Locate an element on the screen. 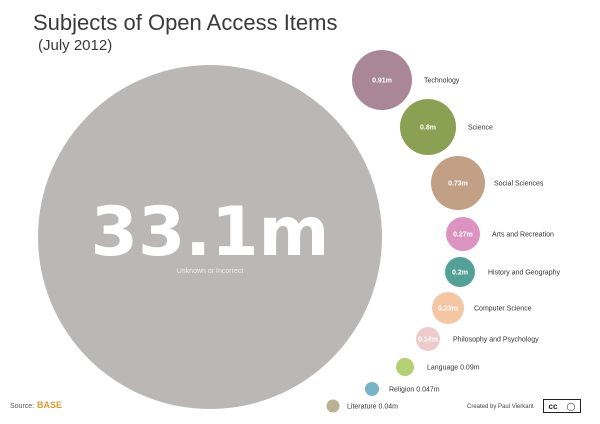 The height and width of the screenshot is (424, 600). bubble-literature is located at coordinates (333, 406).